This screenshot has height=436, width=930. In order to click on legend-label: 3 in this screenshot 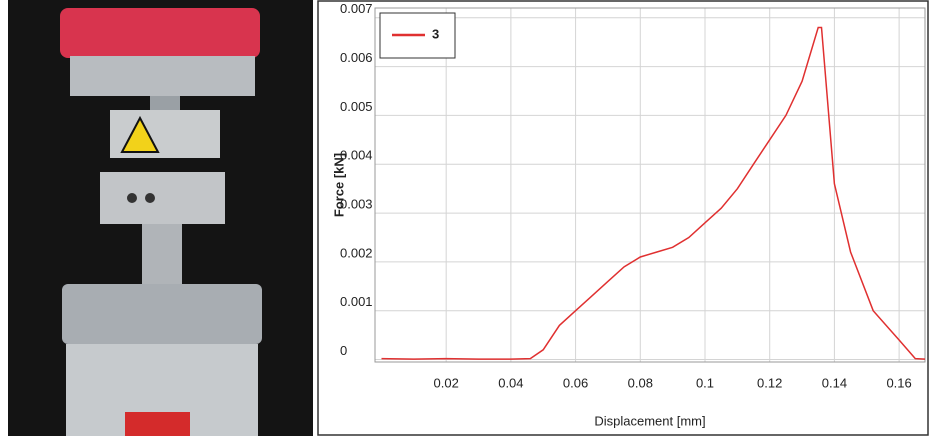, I will do `click(435, 33)`.